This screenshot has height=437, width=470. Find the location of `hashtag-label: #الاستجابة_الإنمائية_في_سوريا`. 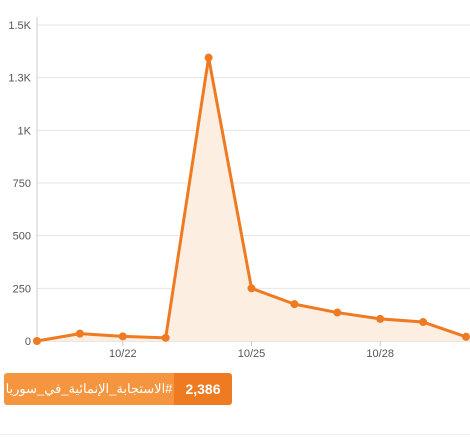

hashtag-label: #الاستجابة_الإنمائية_في_سوريا is located at coordinates (89, 389).